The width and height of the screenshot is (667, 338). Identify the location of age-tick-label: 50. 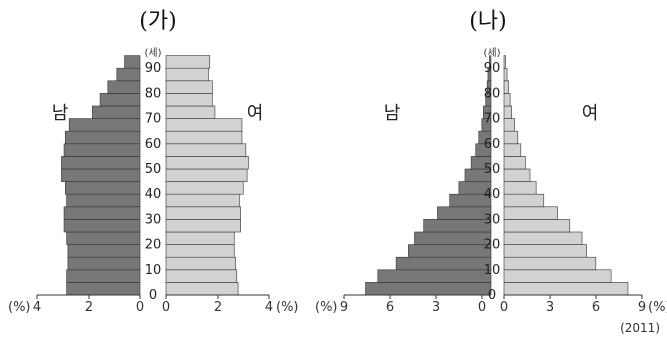
(492, 169).